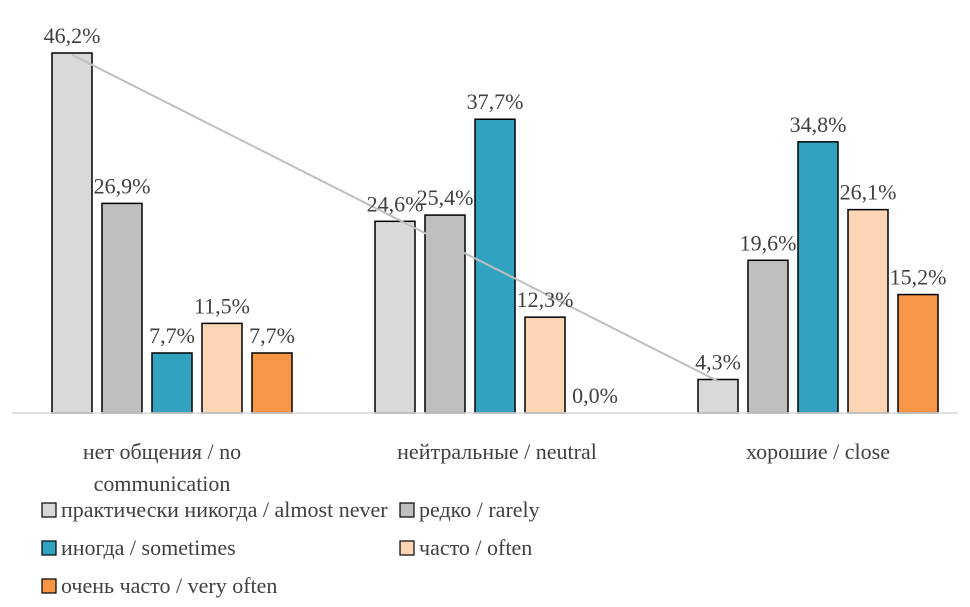  I want to click on legend-item-very-often: очень часто / very often, so click(159, 585).